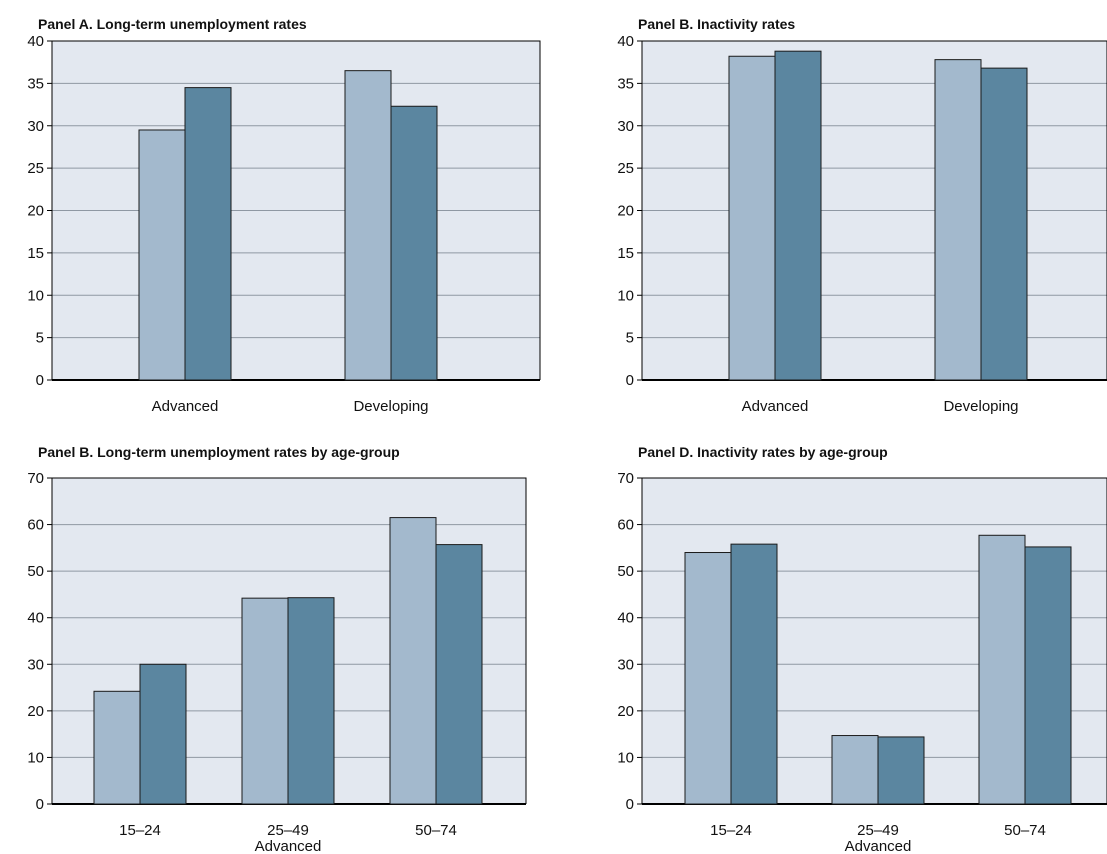  What do you see at coordinates (625, 525) in the screenshot?
I see `chart3-y-tick-label: 60` at bounding box center [625, 525].